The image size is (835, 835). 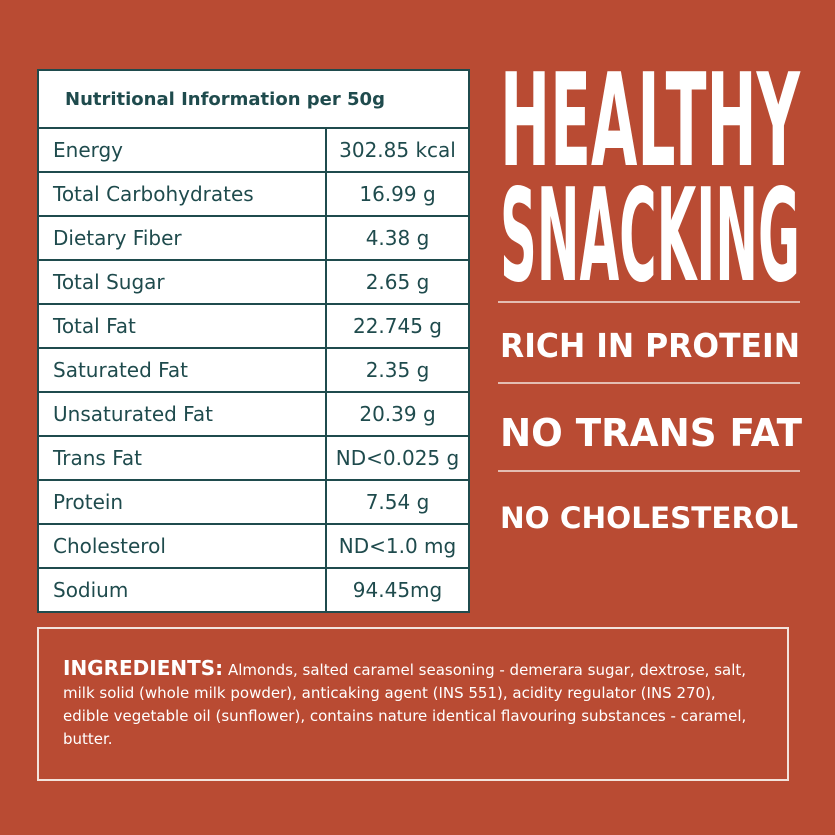 What do you see at coordinates (182, 282) in the screenshot?
I see `nutrient-name: Total Sugar` at bounding box center [182, 282].